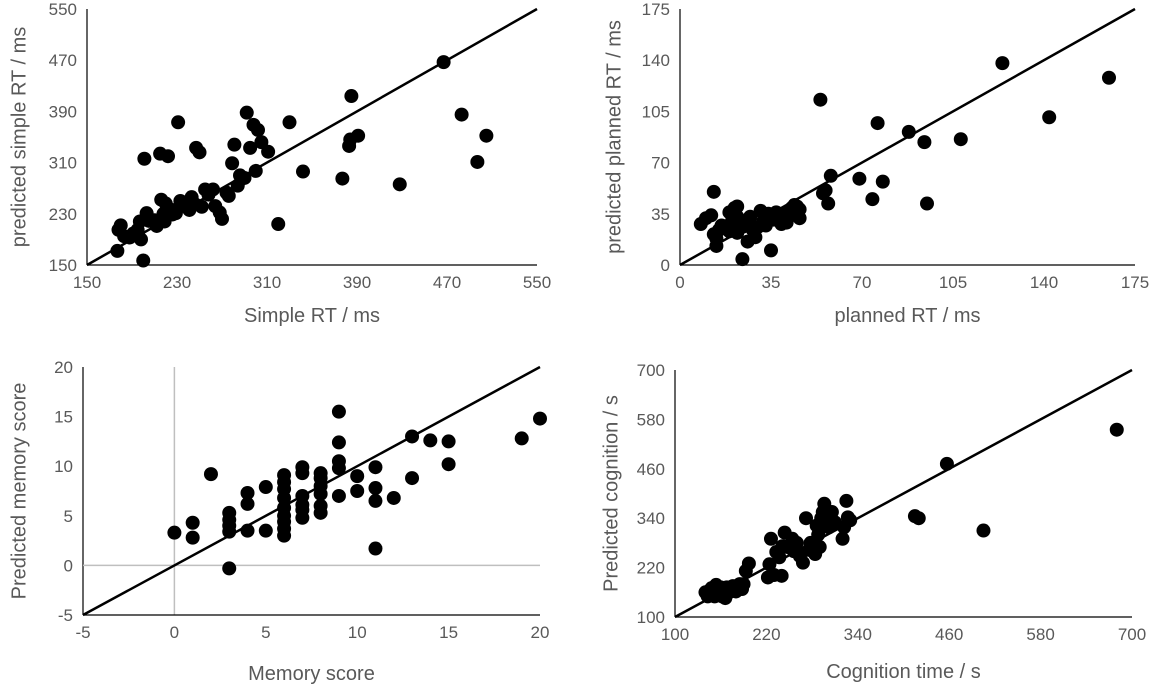 The height and width of the screenshot is (687, 1158). Describe the element at coordinates (448, 632) in the screenshot. I see `x-tick-label: 15` at that location.